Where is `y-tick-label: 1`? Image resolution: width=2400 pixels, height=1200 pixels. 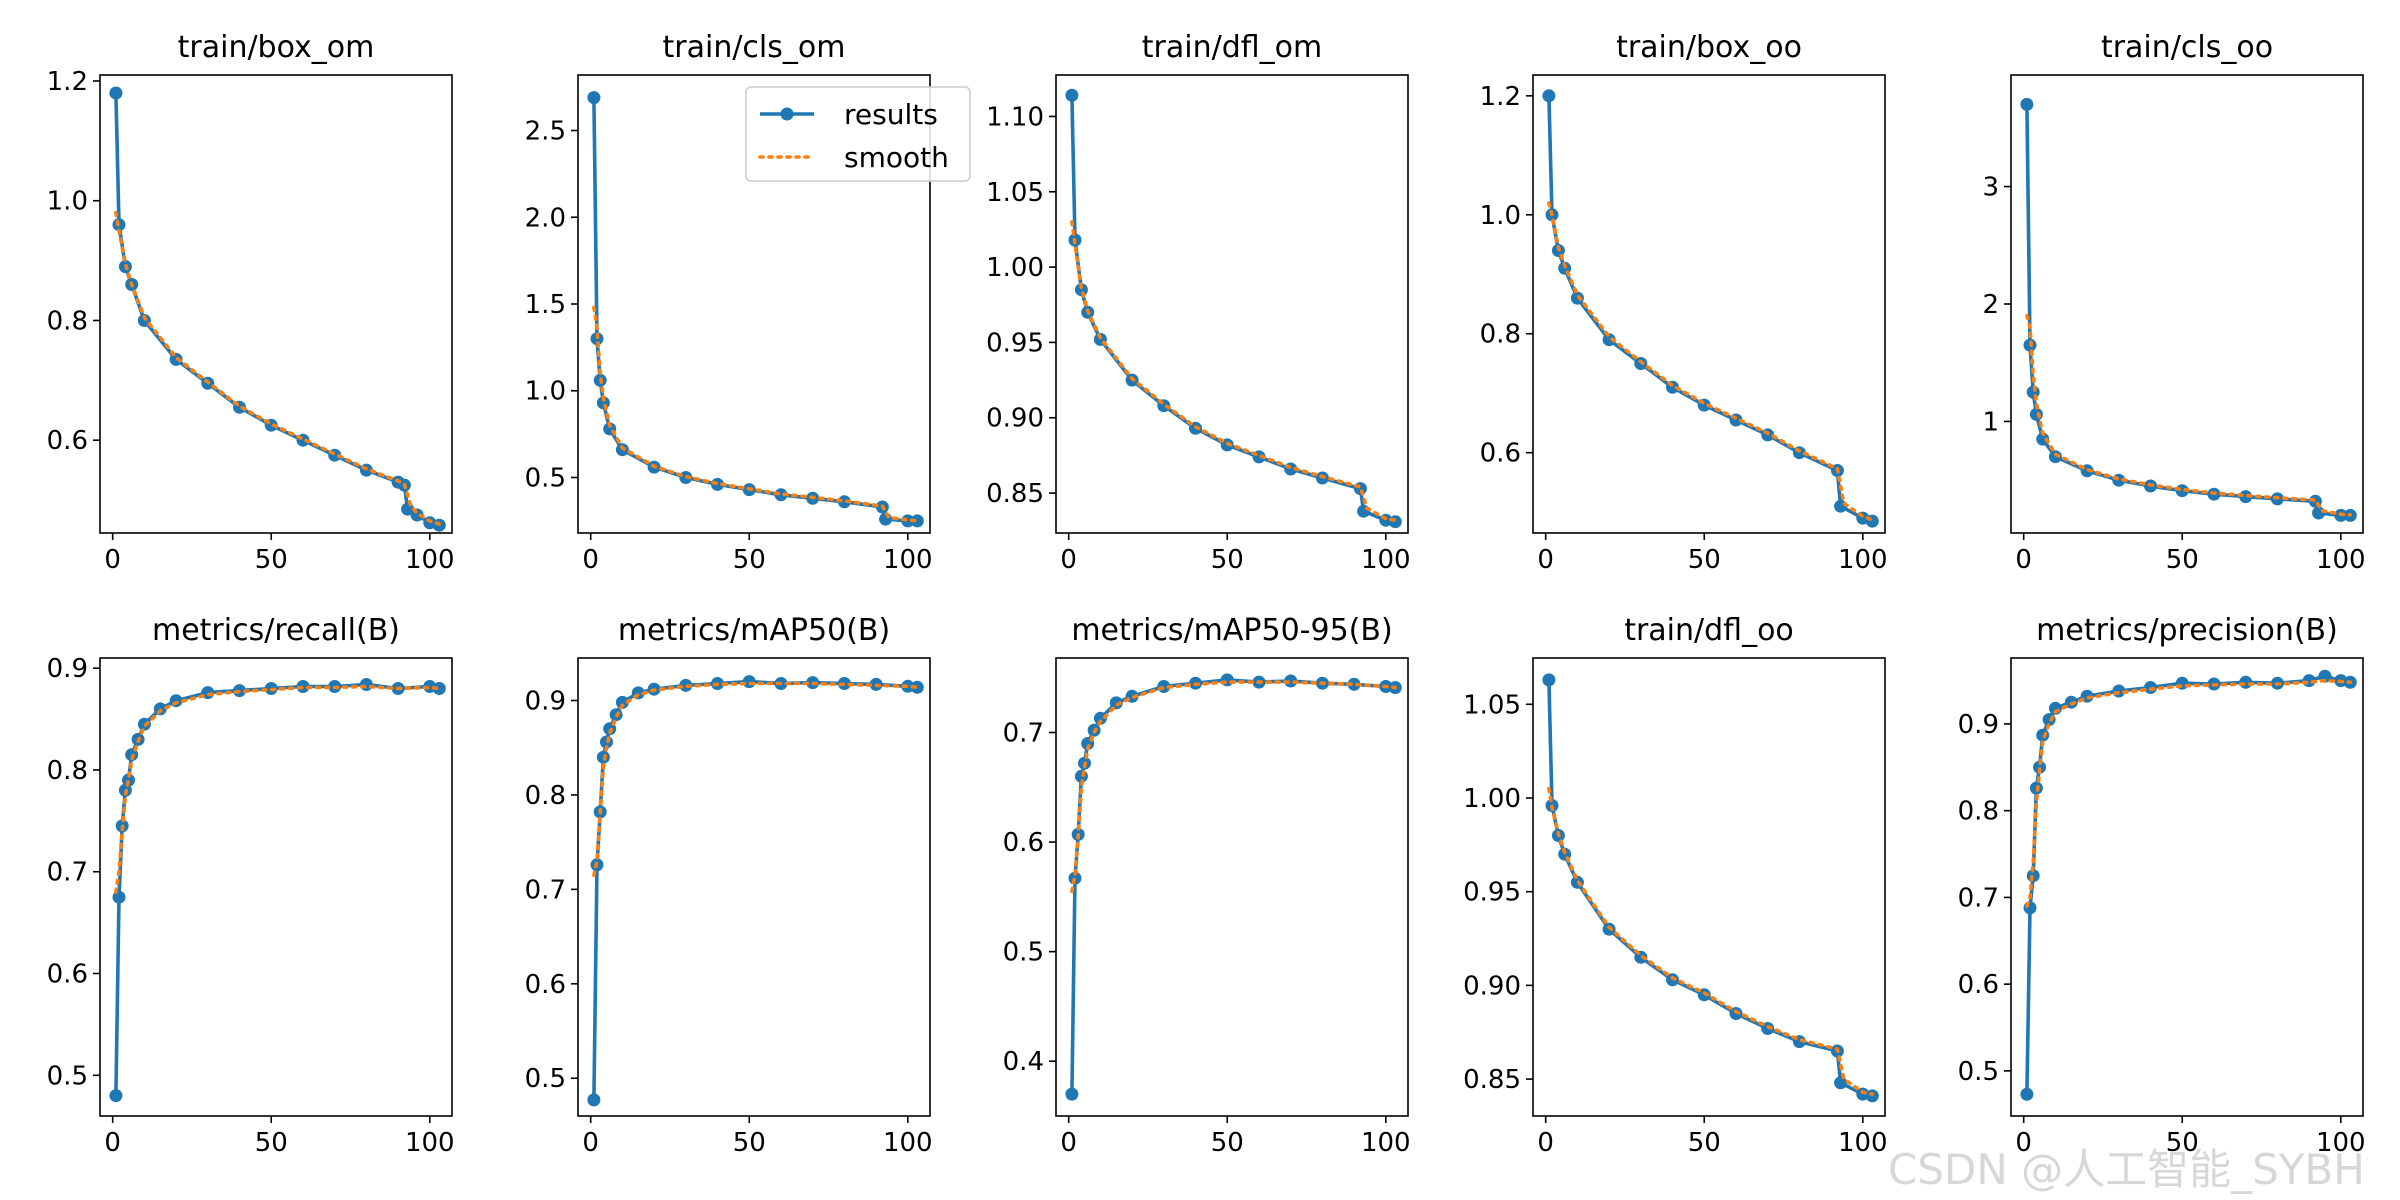
y-tick-label: 1 is located at coordinates (1990, 422).